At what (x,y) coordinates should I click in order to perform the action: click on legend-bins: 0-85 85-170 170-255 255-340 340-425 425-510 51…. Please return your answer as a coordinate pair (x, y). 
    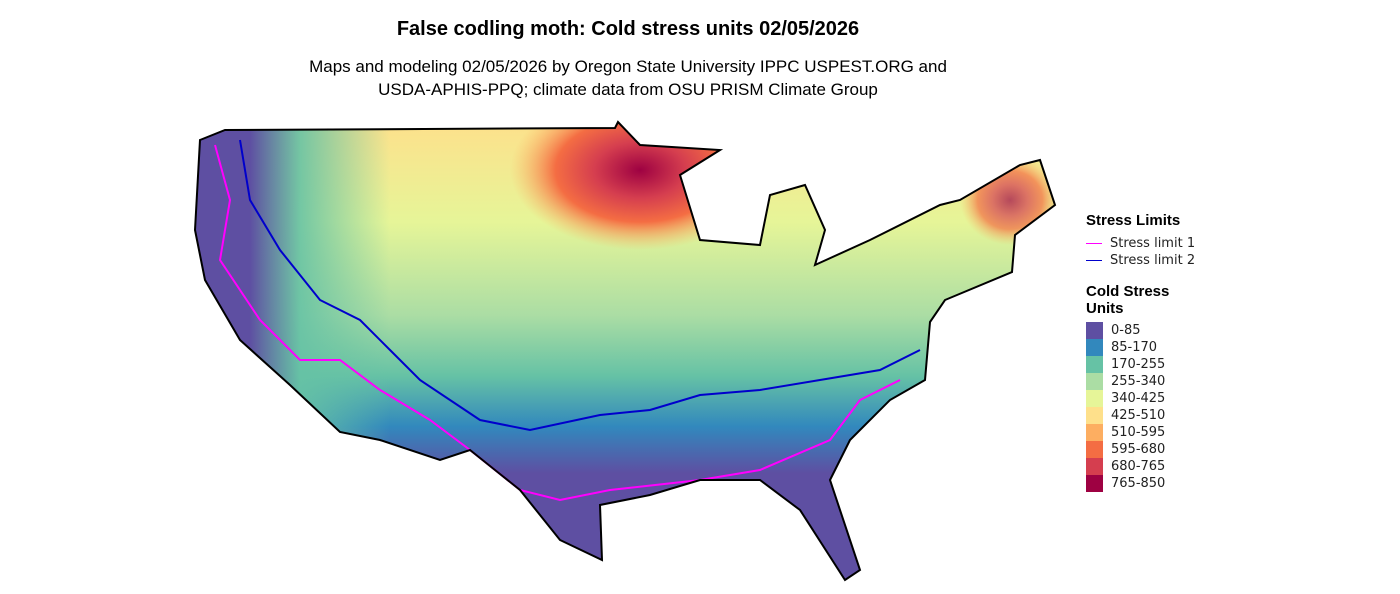
    Looking at the image, I should click on (1140, 407).